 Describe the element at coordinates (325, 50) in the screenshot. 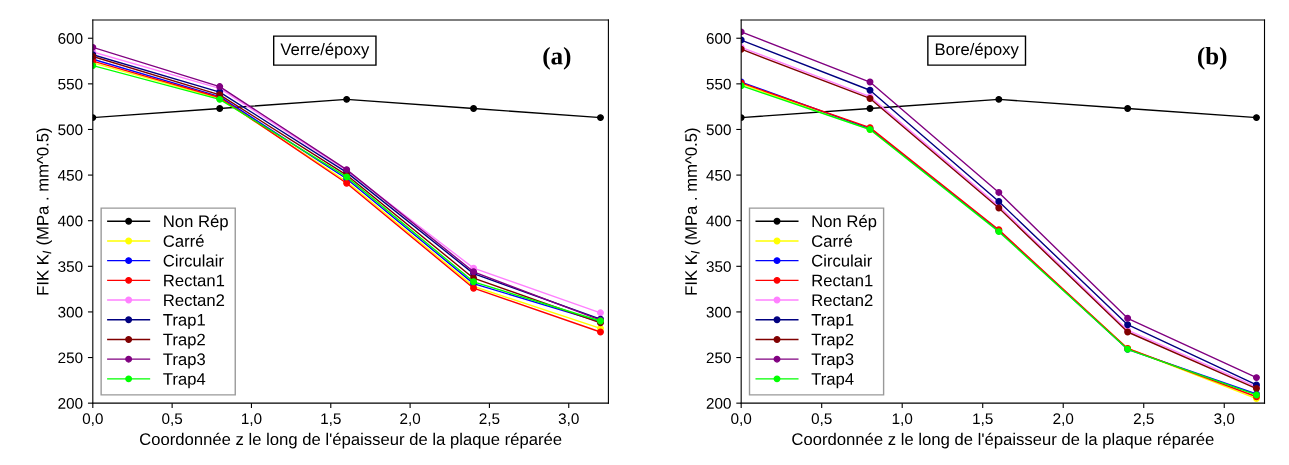

I see `annotation: Verre/époxy` at that location.